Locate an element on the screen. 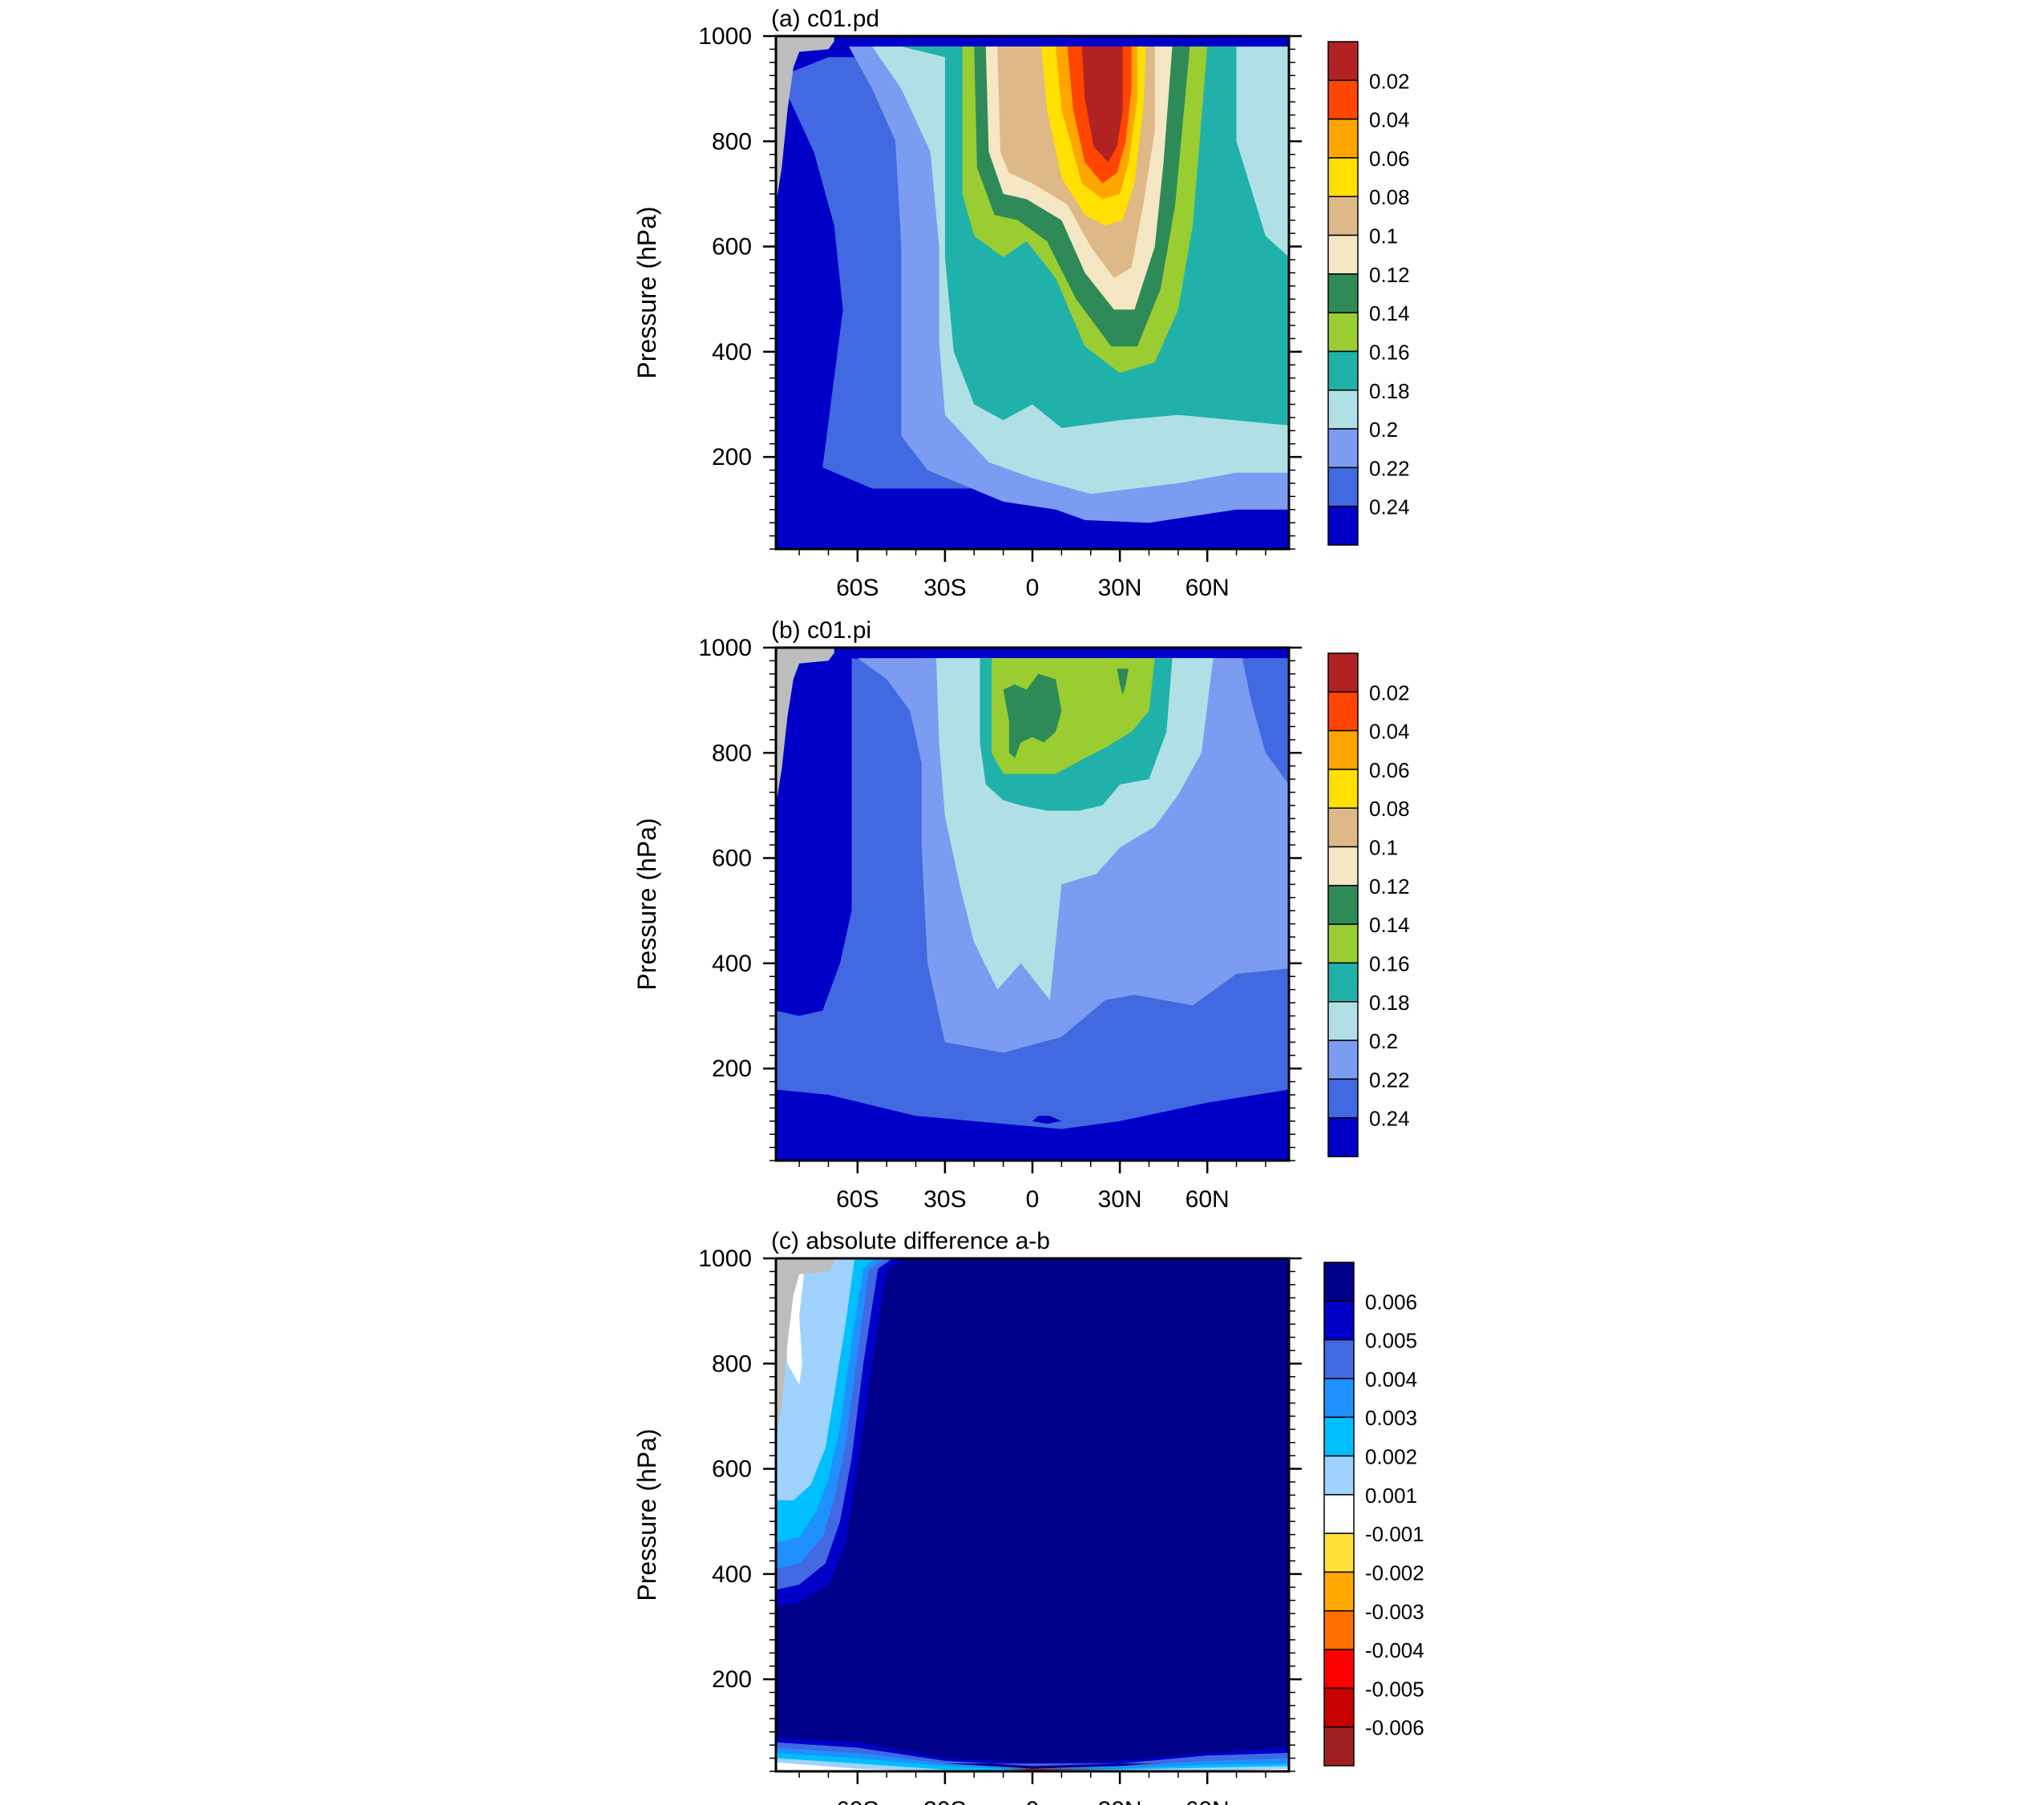 The width and height of the screenshot is (2044, 1805). y-tick-label: 1000 is located at coordinates (725, 1259).